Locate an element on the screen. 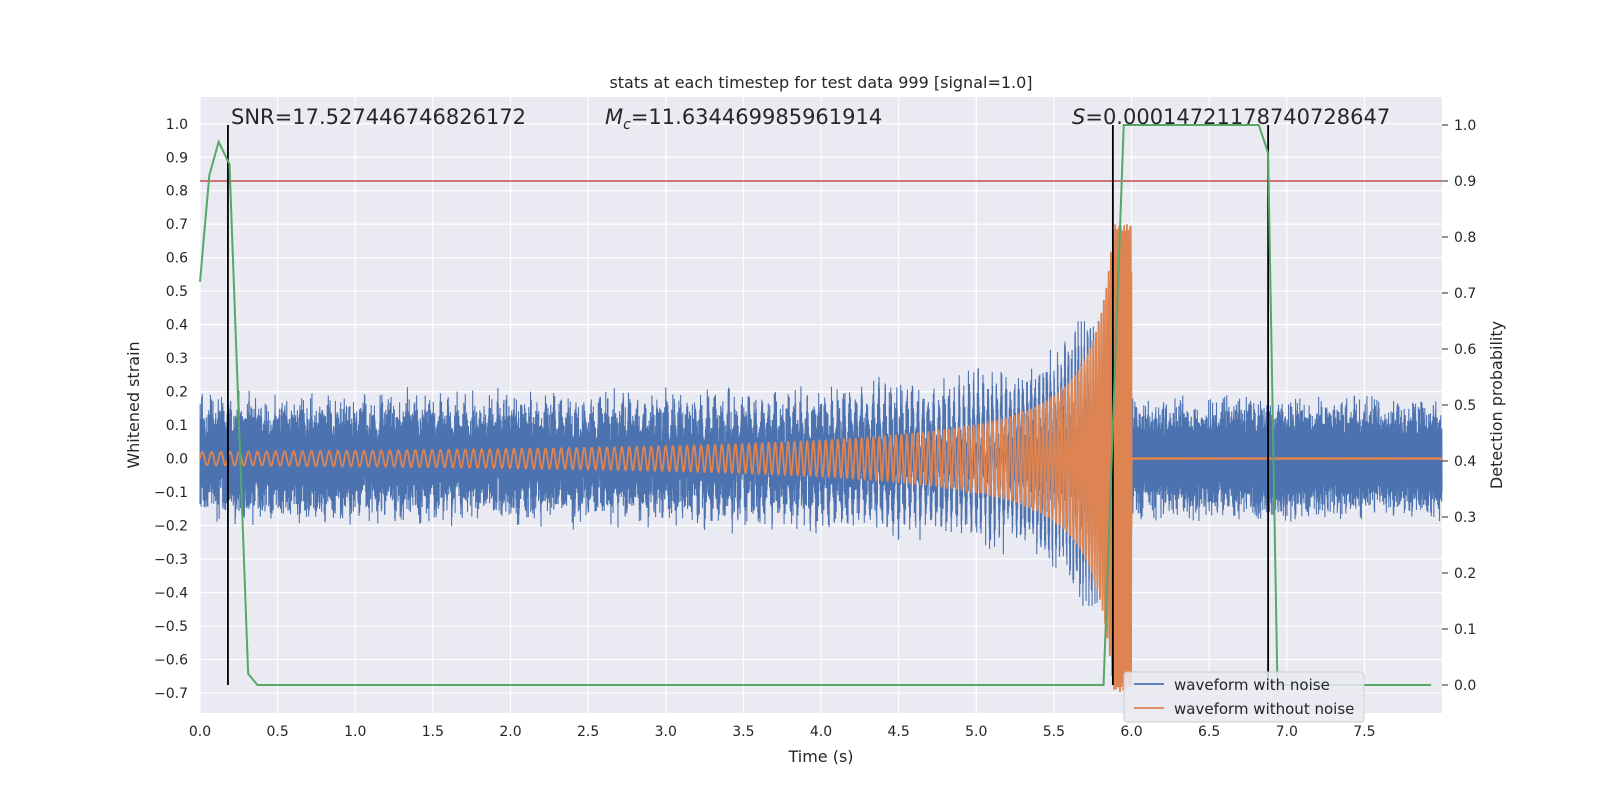  y-right-axis-ticks: 1.0 0.9 0.8 0.7 0.6 0.5 0.4 0.3 0.2 0.1 0.0 is located at coordinates (1459, 406).